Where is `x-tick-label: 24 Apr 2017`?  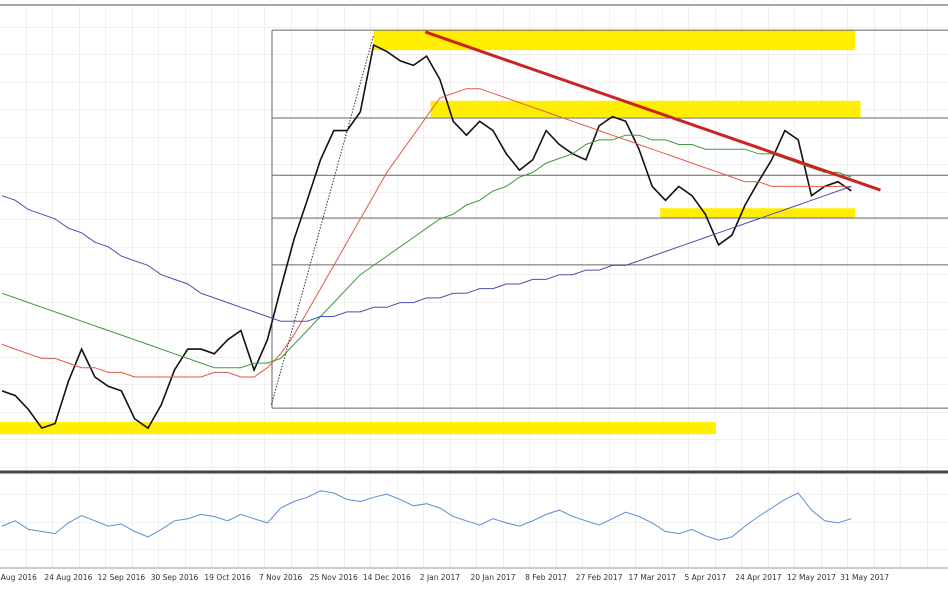 x-tick-label: 24 Apr 2017 is located at coordinates (758, 577).